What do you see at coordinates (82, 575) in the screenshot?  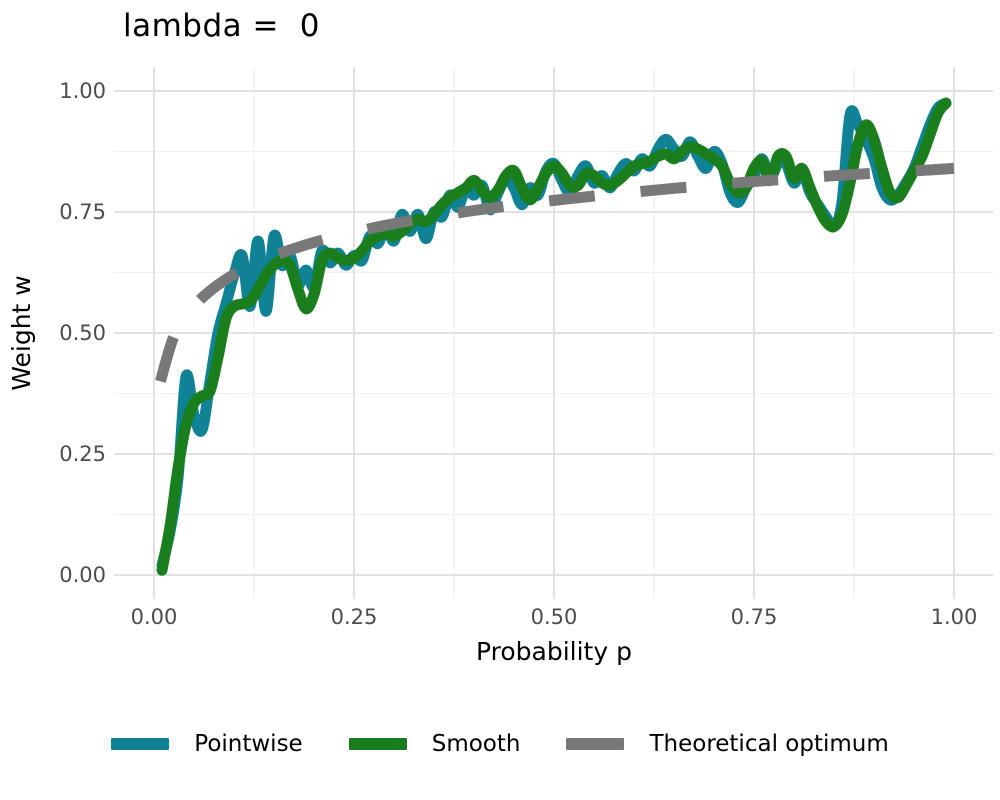 I see `y-tick-label: 0.00` at bounding box center [82, 575].